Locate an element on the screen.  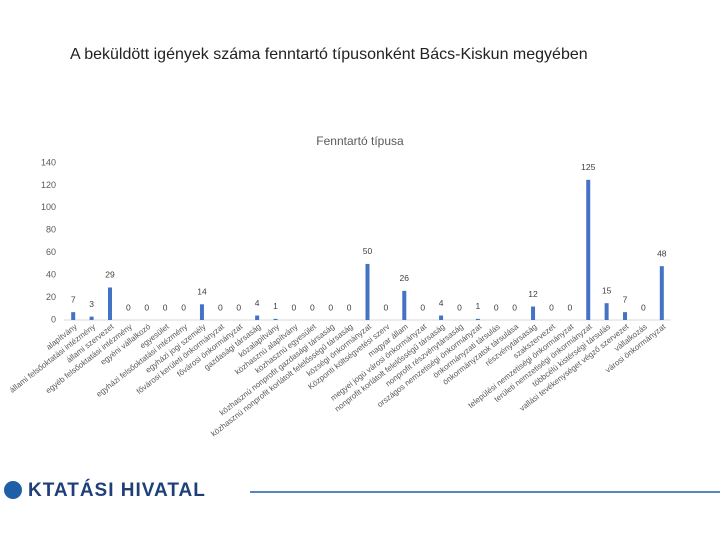
value-label: 29 is located at coordinates (110, 275).